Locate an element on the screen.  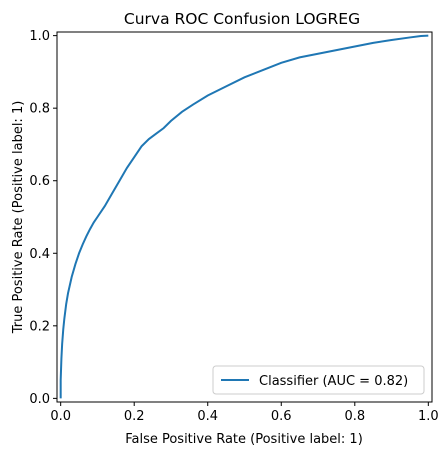
x-axis-ticks: 0.0 0.2 0.4 0.6 0.8 1.0 is located at coordinates (244, 413).